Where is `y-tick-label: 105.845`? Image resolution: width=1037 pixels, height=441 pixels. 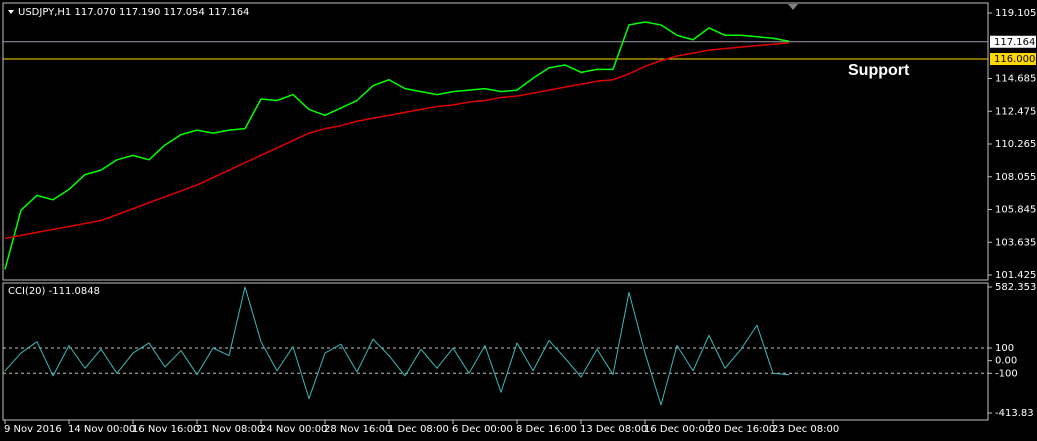
y-tick-label: 105.845 is located at coordinates (1015, 210).